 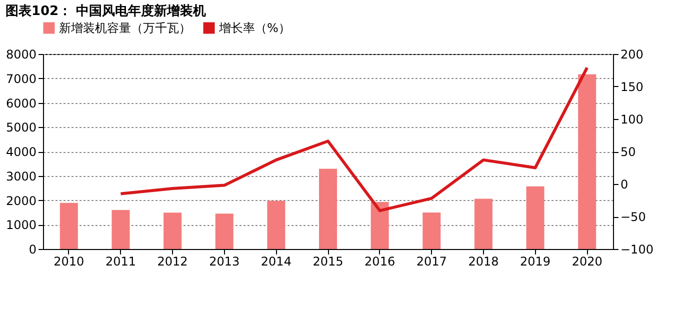 What do you see at coordinates (632, 55) in the screenshot?
I see `y2-tick-label: 200` at bounding box center [632, 55].